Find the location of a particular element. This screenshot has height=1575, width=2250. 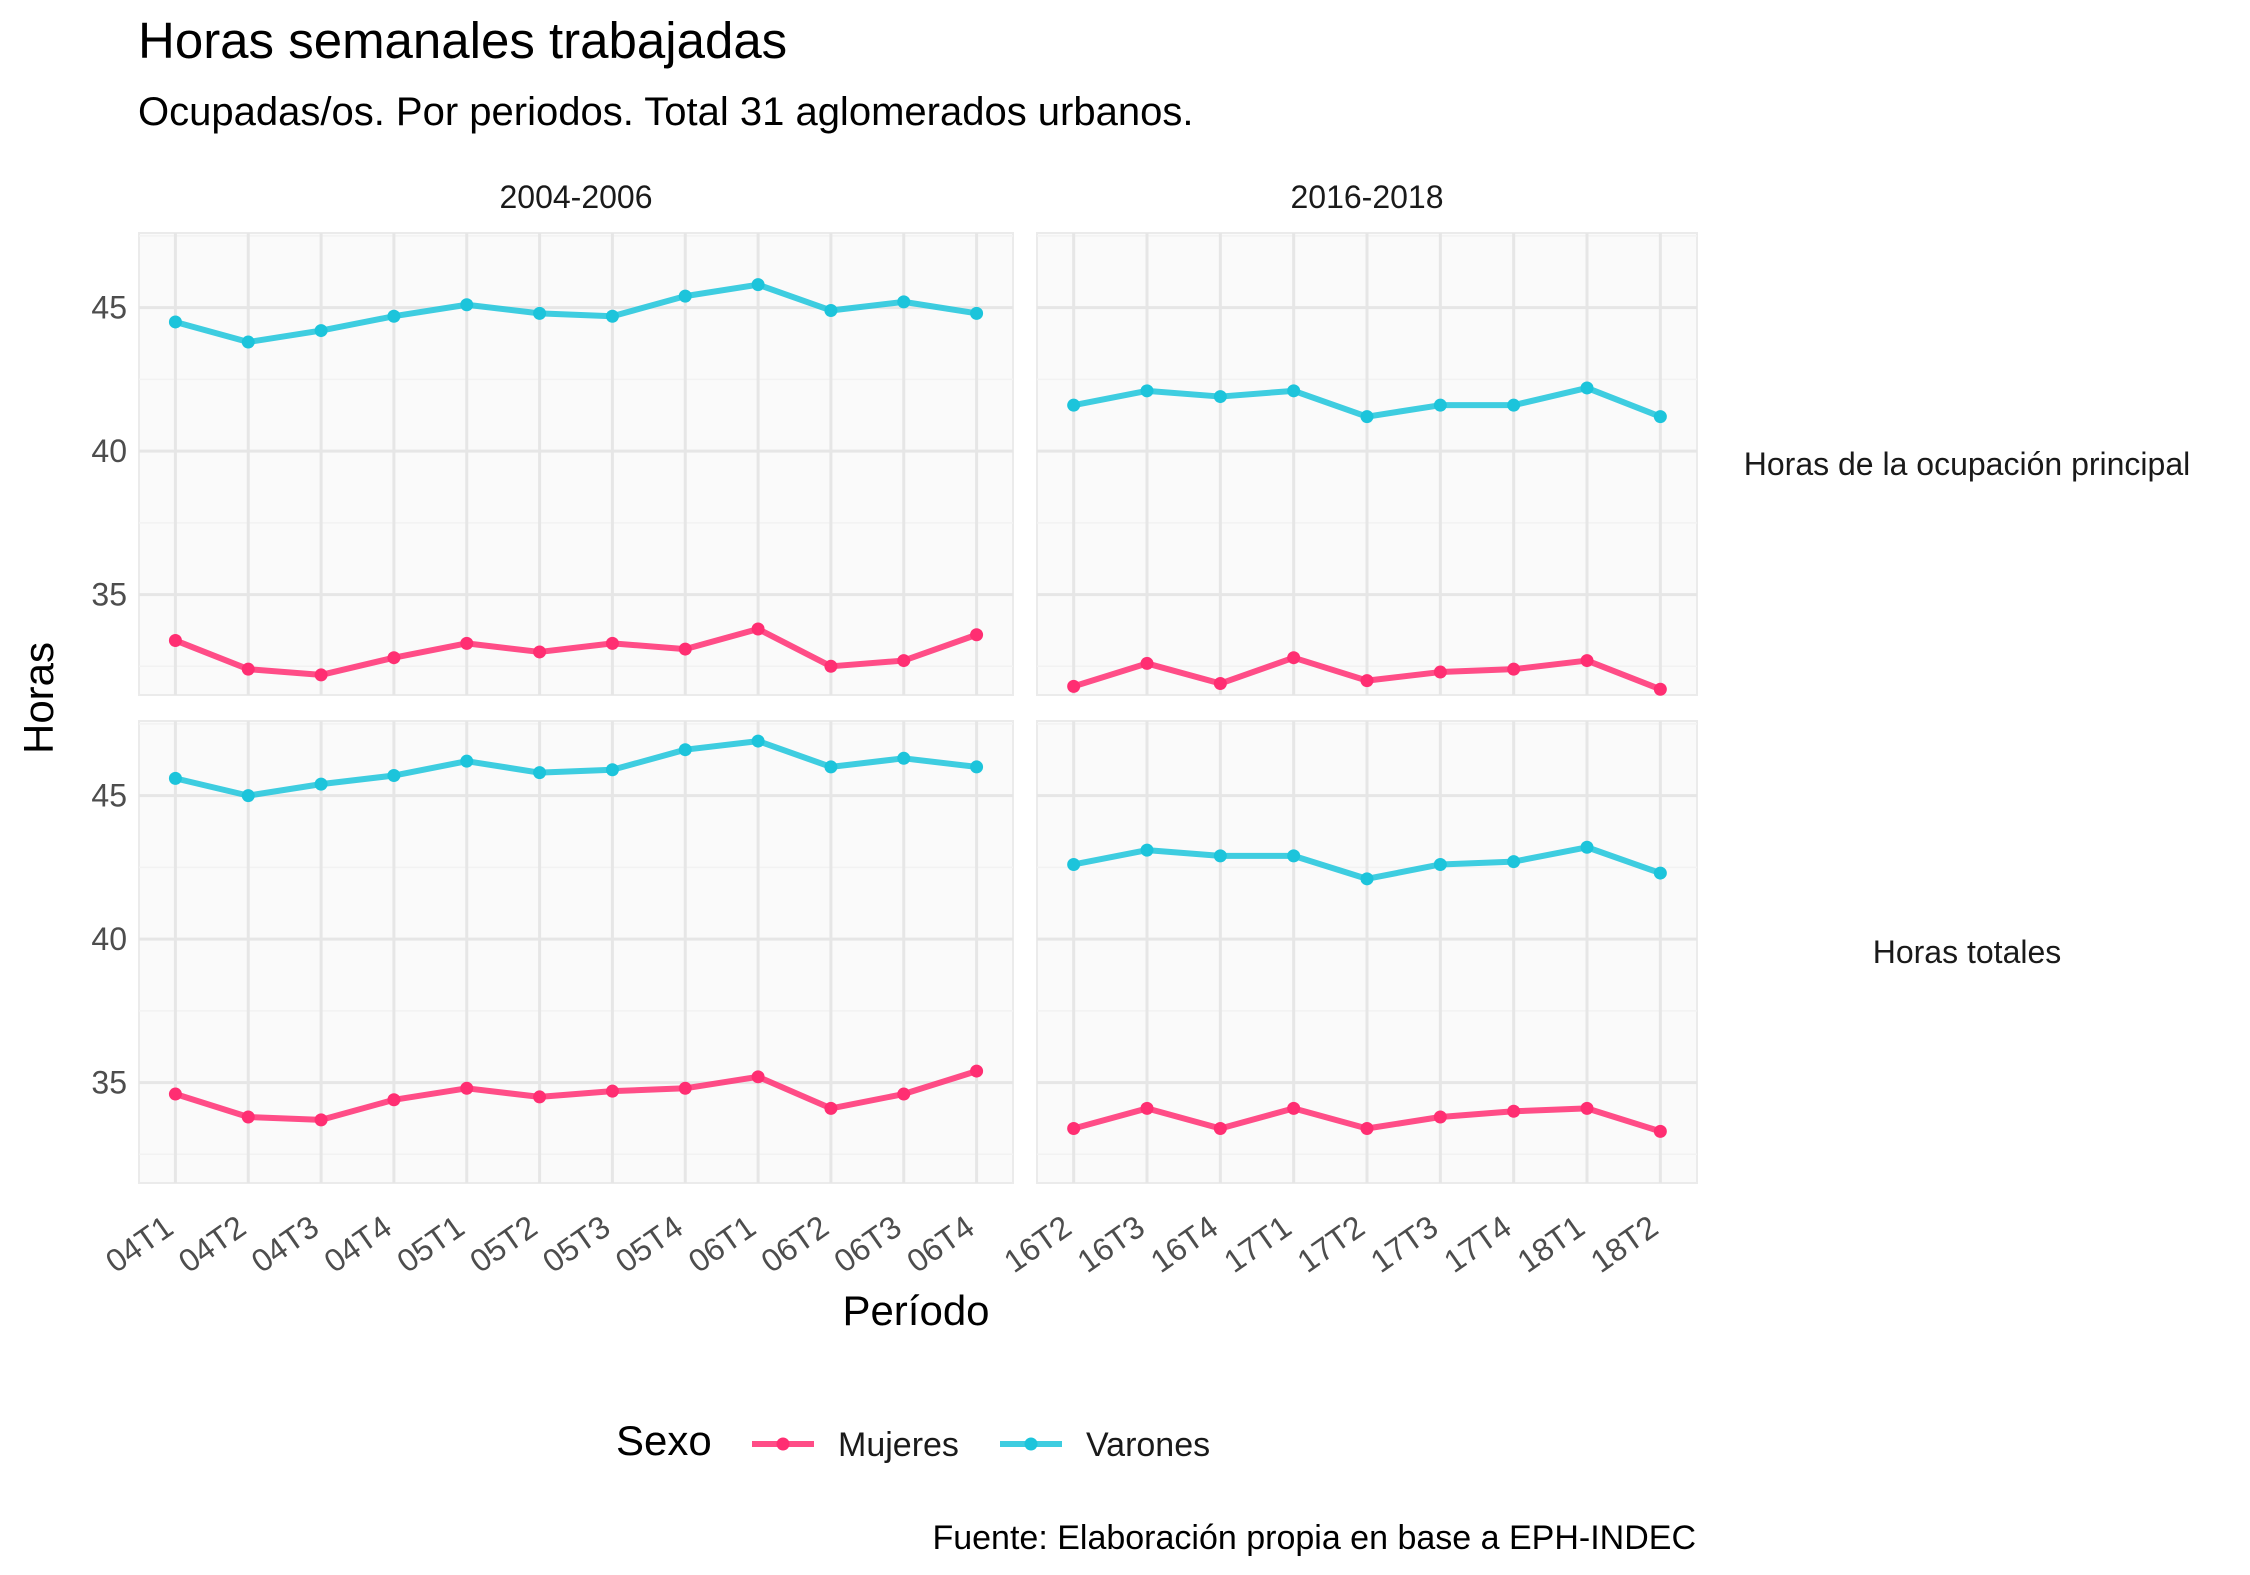

x-tick-label: 04T3 is located at coordinates (285, 1243).